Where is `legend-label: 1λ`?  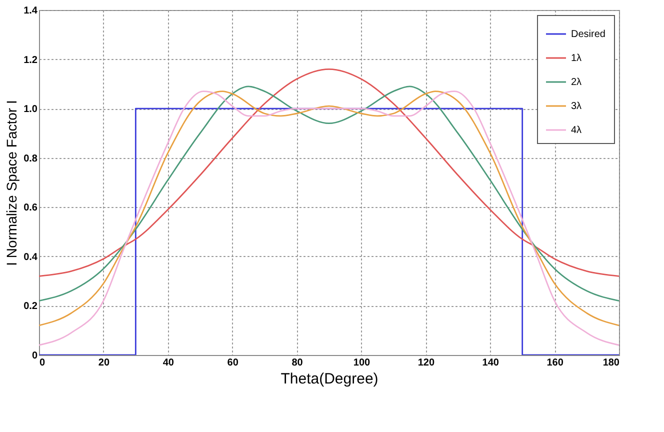 legend-label: 1λ is located at coordinates (576, 58).